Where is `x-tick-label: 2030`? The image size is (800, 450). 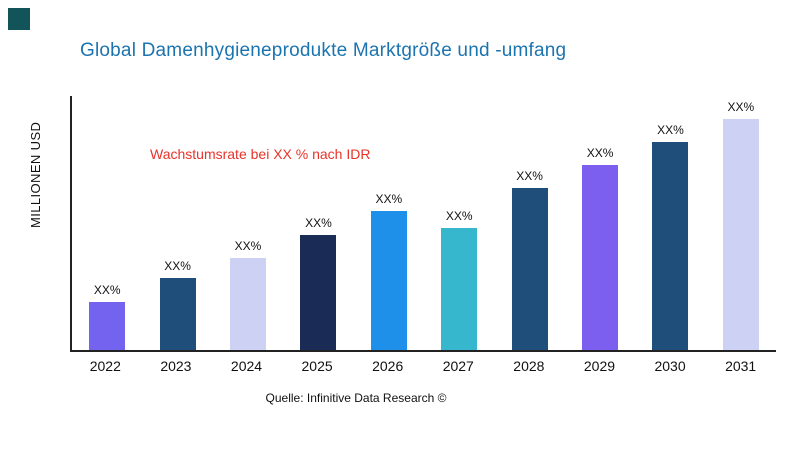
x-tick-label: 2030 is located at coordinates (670, 366).